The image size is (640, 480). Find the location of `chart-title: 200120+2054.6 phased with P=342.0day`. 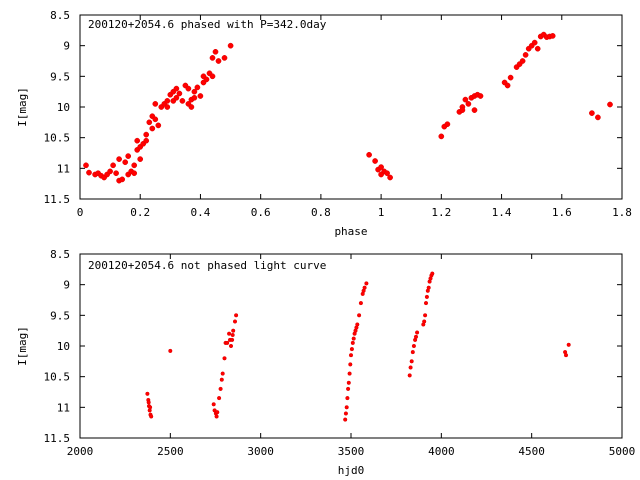

chart-title: 200120+2054.6 phased with P=342.0day is located at coordinates (207, 24).